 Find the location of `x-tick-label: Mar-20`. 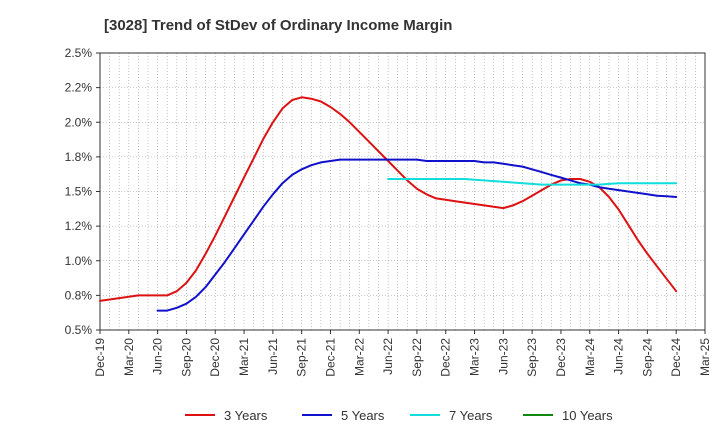

x-tick-label: Mar-20 is located at coordinates (129, 357).